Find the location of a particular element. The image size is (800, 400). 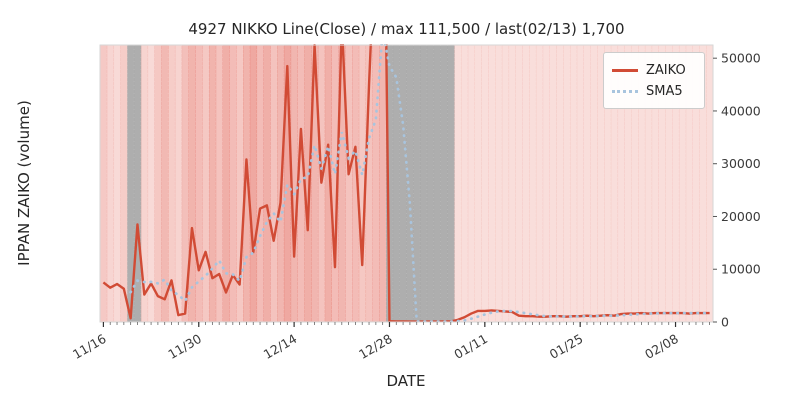

legend-label-zaiko: ZAIKO is located at coordinates (666, 70).